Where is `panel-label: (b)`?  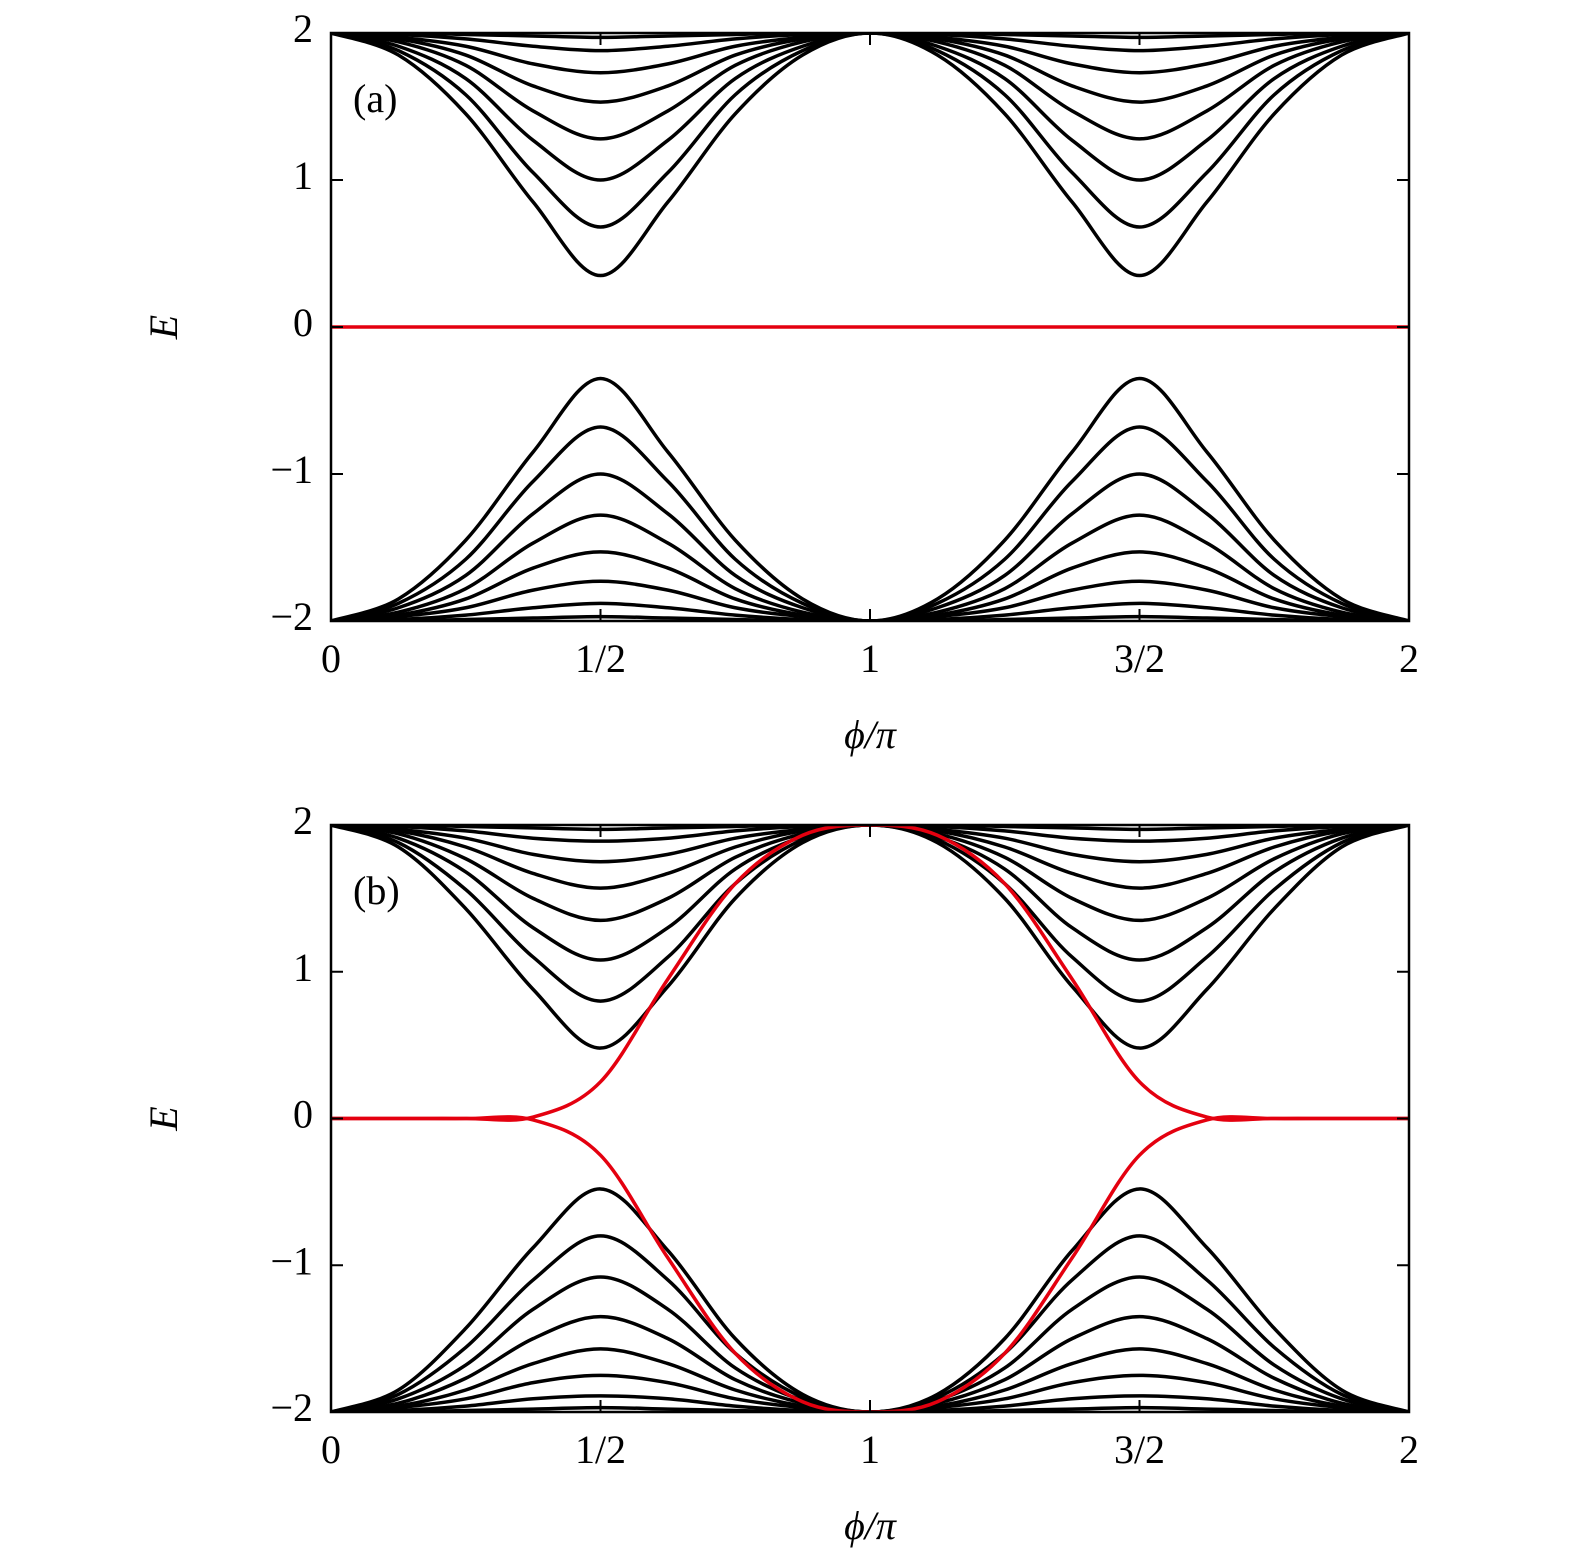
panel-label: (b) is located at coordinates (376, 890).